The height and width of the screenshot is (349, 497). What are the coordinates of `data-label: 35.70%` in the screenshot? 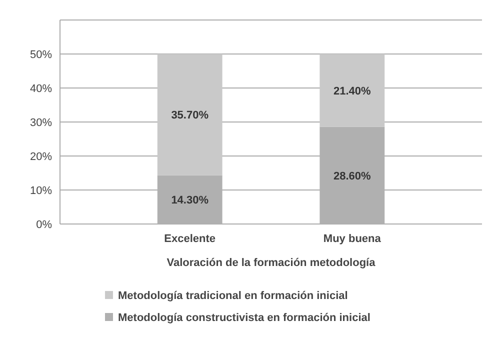 It's located at (190, 116).